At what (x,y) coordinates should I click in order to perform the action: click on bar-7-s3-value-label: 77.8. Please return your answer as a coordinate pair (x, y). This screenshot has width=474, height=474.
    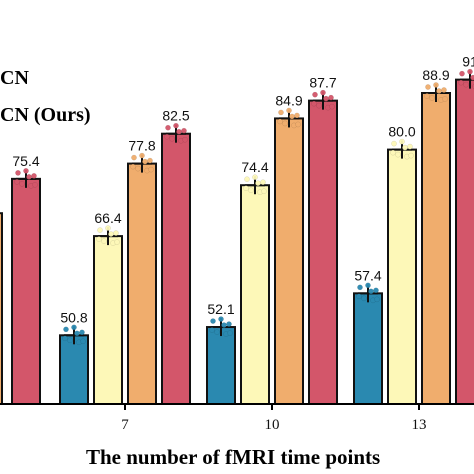
    Looking at the image, I should click on (141, 146).